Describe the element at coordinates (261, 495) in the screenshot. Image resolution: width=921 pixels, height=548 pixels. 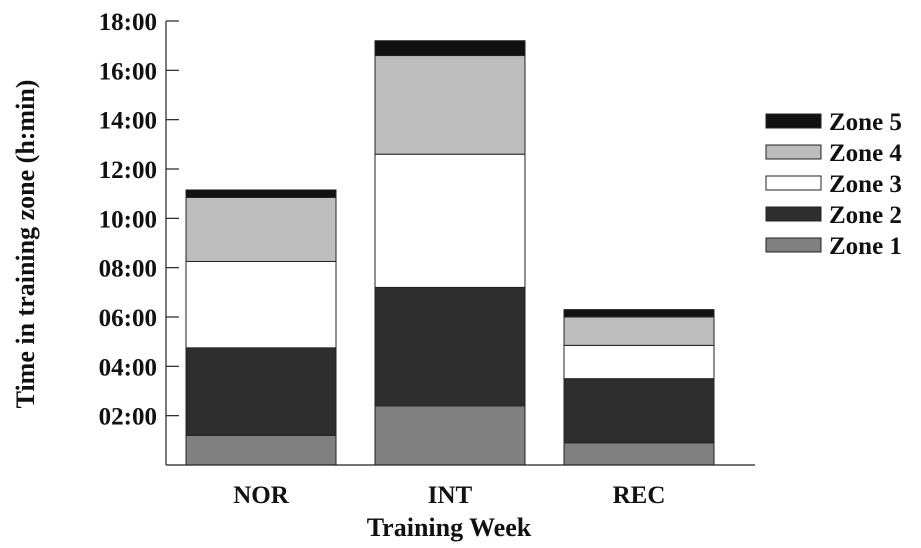
I see `x-category-label: NOR` at that location.